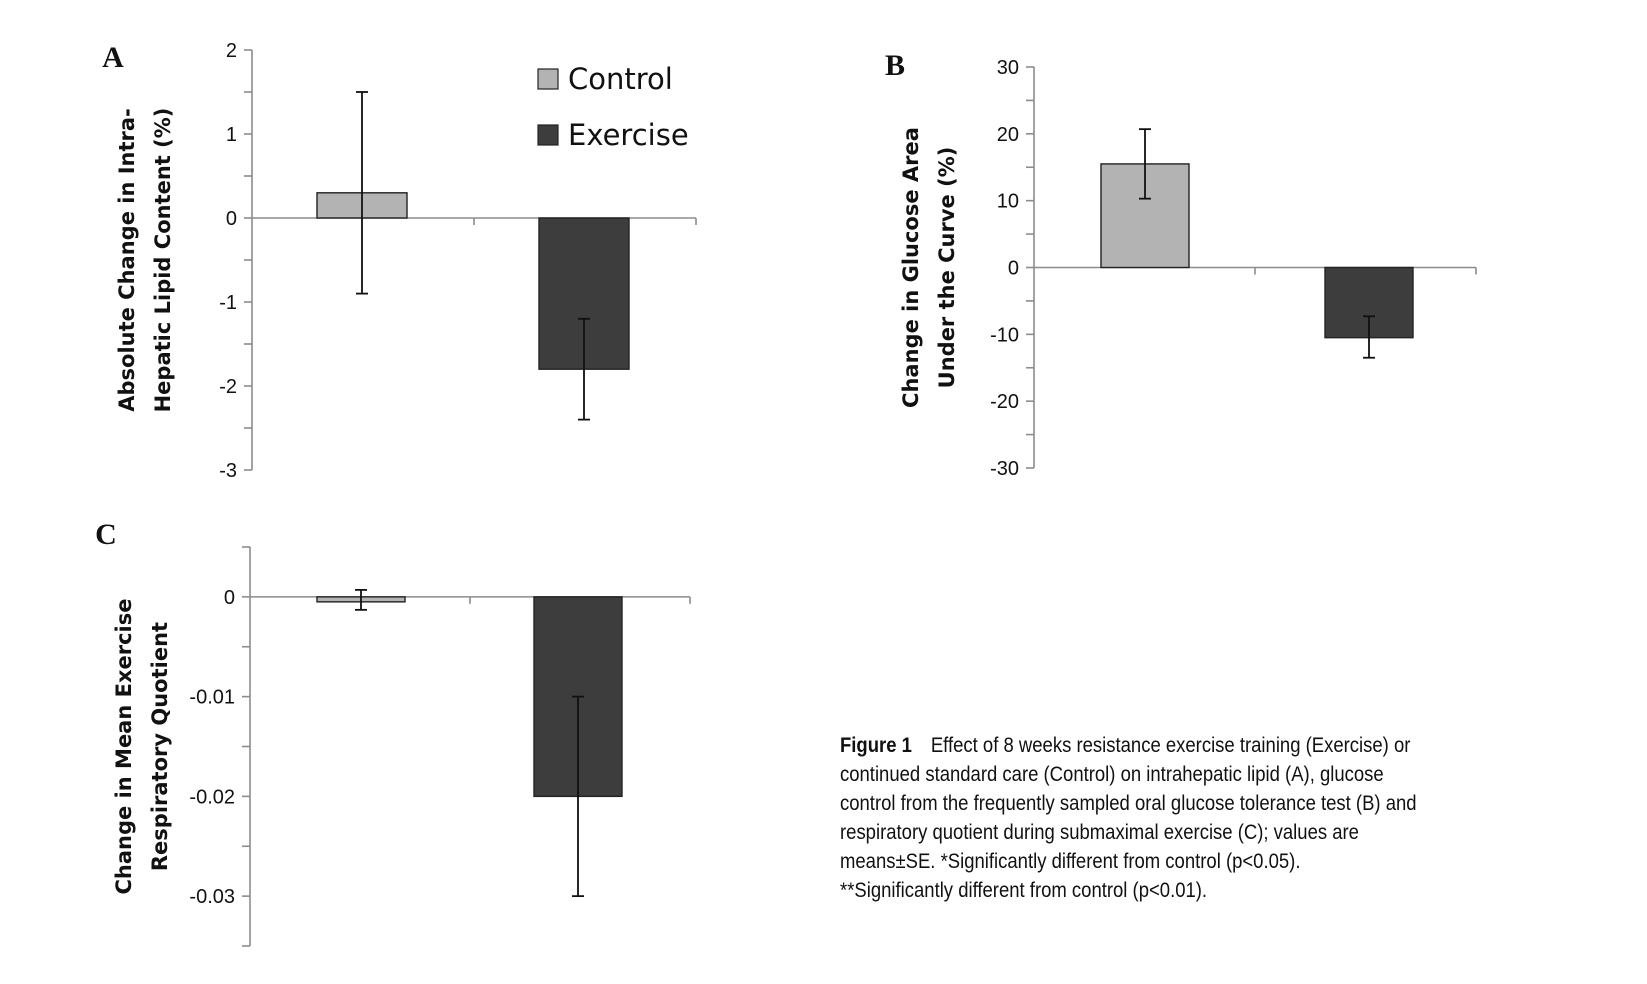  Describe the element at coordinates (228, 387) in the screenshot. I see `y-tick-label: -2` at that location.